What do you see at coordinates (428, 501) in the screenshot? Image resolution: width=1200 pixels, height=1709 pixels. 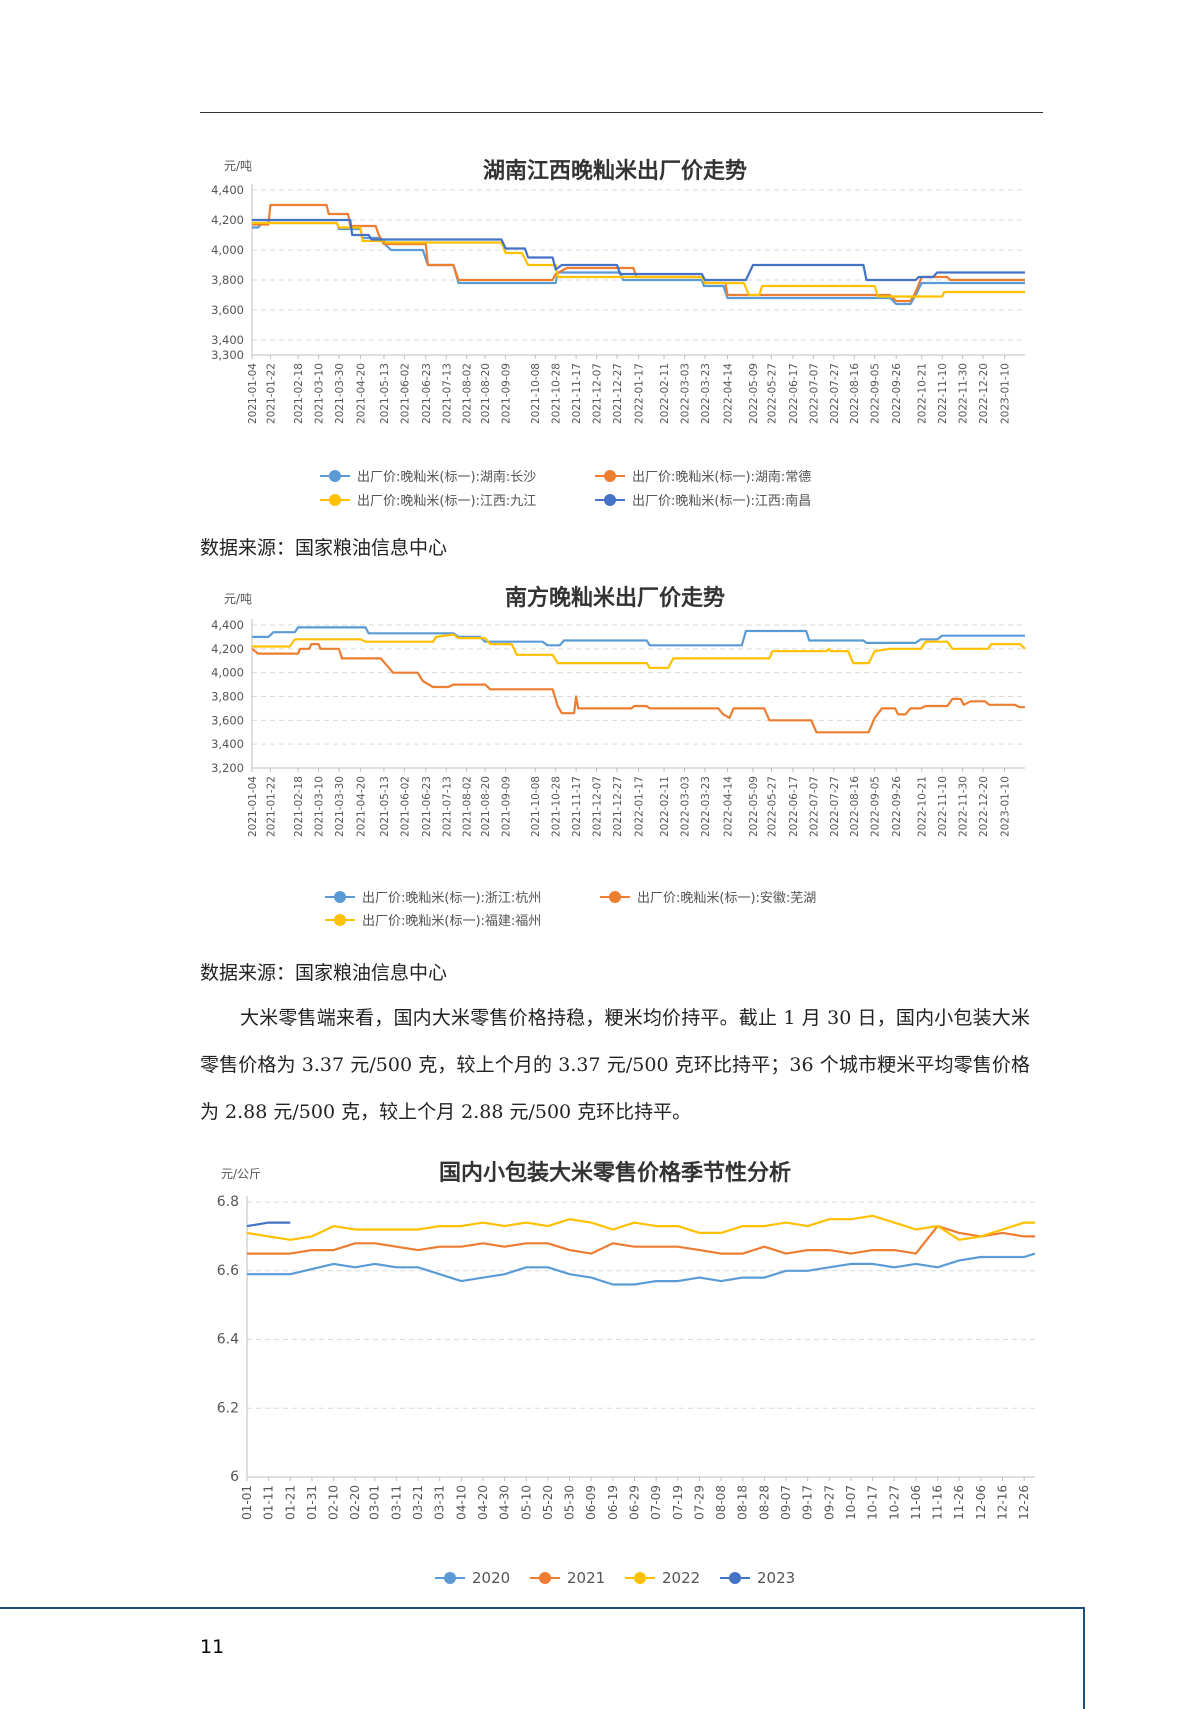 I see `legend-item-2: 出厂价:晚籼米(标一):江西:九江` at bounding box center [428, 501].